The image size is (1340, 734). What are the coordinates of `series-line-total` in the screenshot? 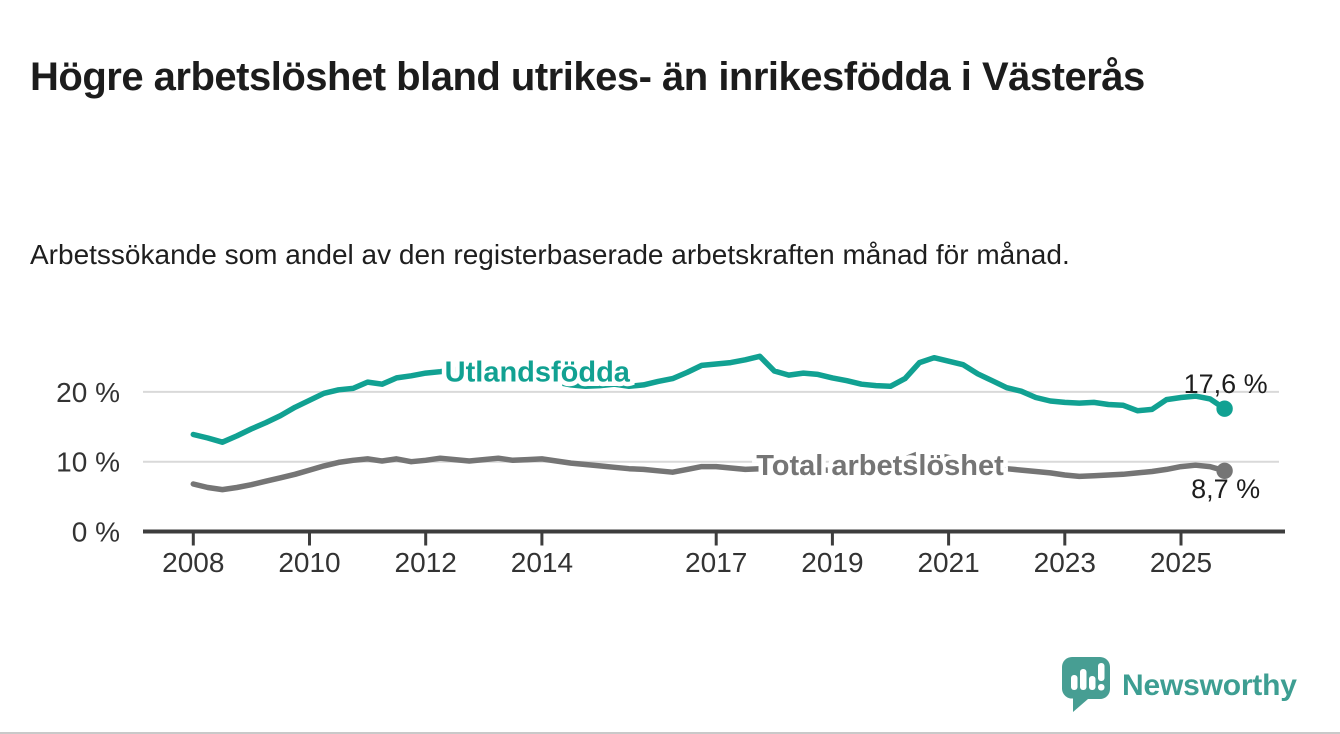 It's located at (709, 471).